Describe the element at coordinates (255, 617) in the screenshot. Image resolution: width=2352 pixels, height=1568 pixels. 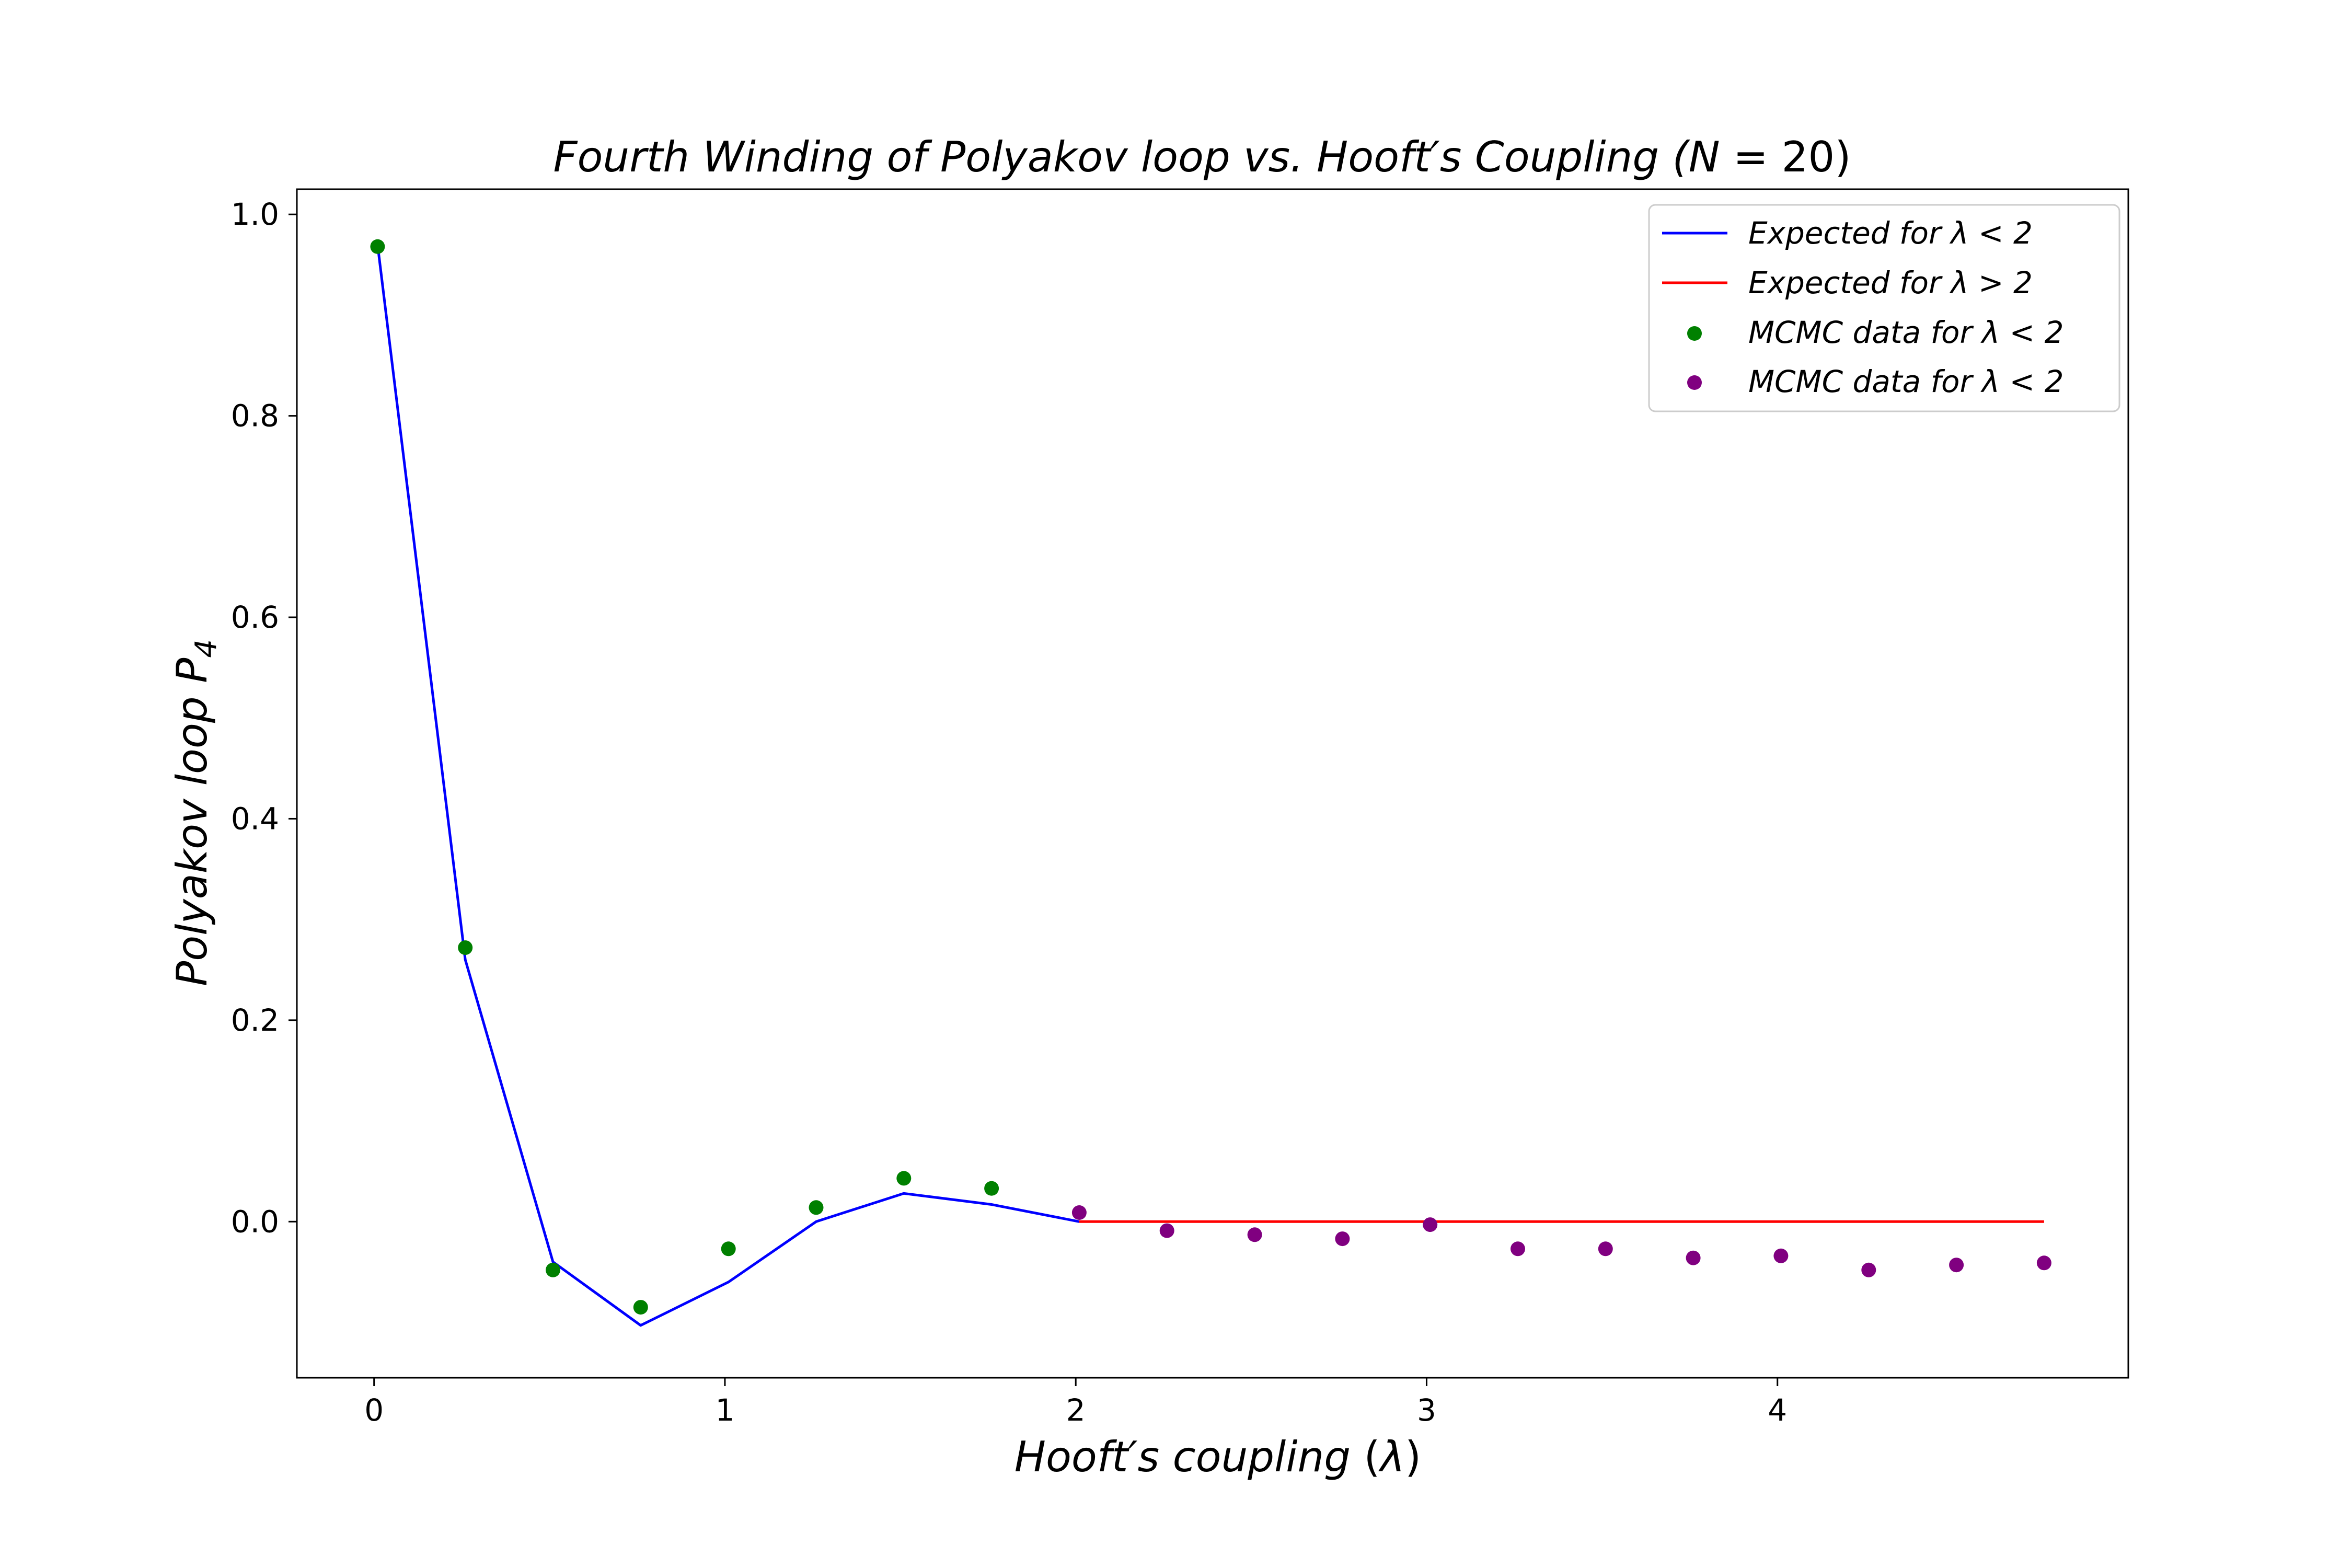
I see `y-tick-label: 0.6` at that location.